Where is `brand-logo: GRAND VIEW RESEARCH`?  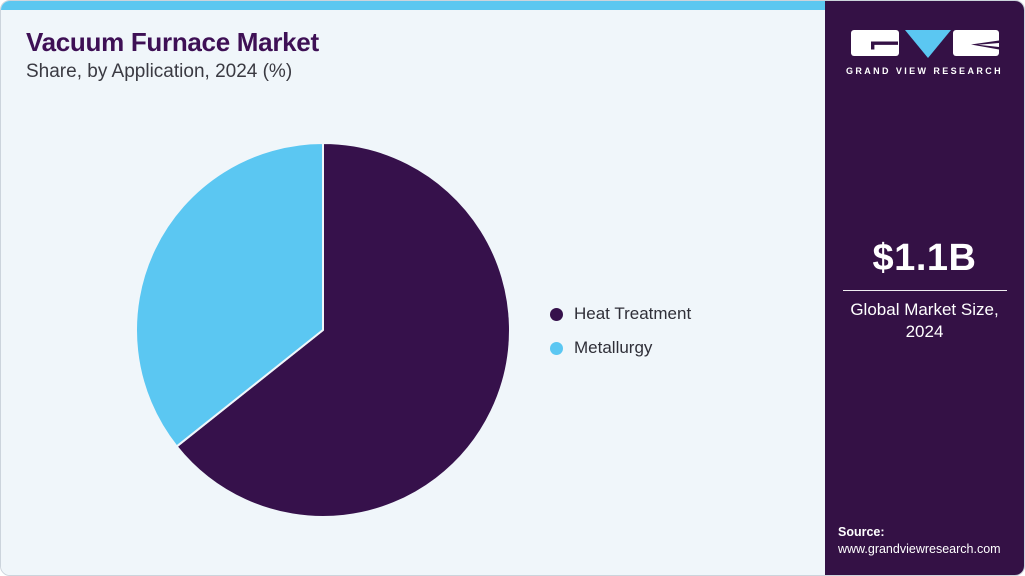 brand-logo: GRAND VIEW RESEARCH is located at coordinates (924, 52).